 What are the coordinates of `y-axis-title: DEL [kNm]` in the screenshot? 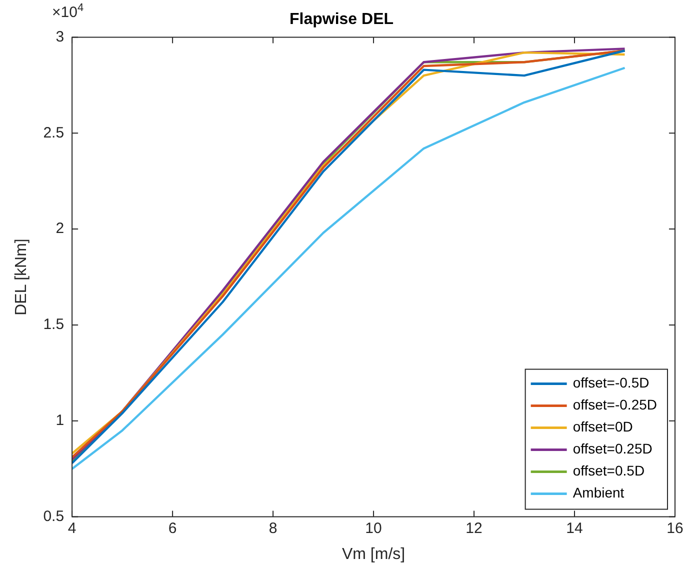 It's located at (21, 277).